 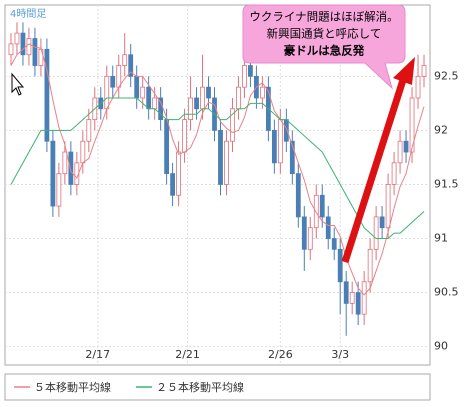 What do you see at coordinates (324, 51) in the screenshot?
I see `annotation: 豪ドルは急反発` at bounding box center [324, 51].